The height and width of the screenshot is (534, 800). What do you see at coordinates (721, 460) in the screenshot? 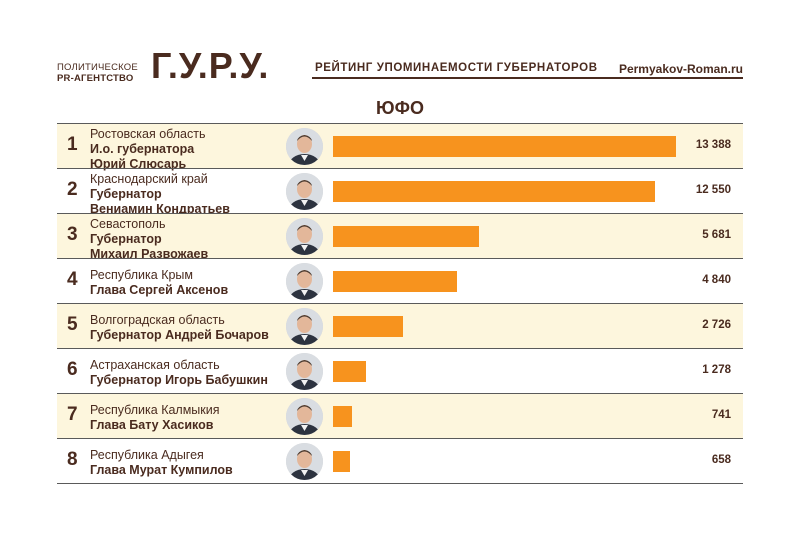
I see `data-label: 658` at bounding box center [721, 460].